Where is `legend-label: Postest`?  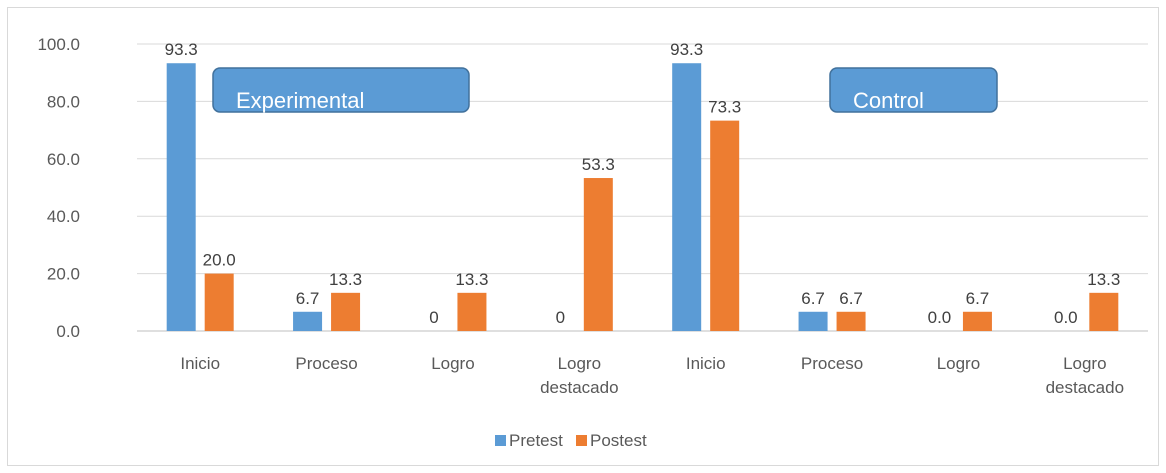 legend-label: Postest is located at coordinates (618, 440).